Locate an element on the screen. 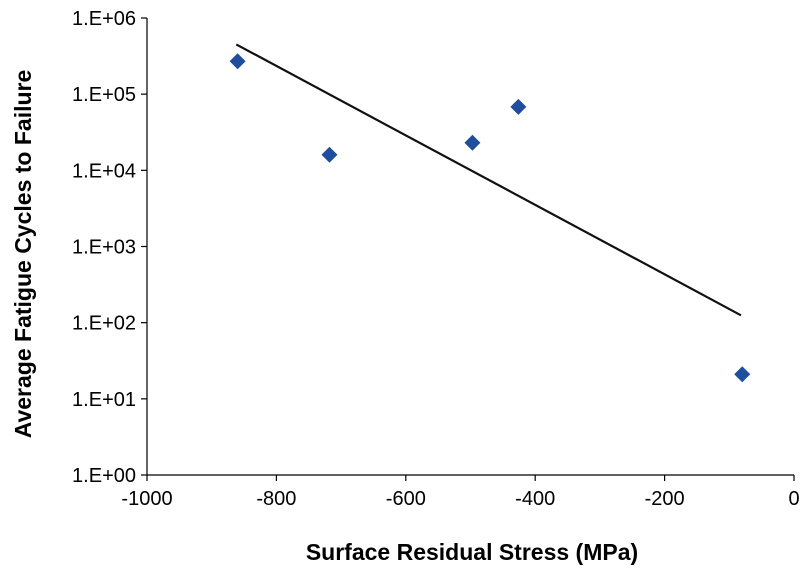 The height and width of the screenshot is (574, 802). y-axis-title: Average Fatigue Cycles to Failure is located at coordinates (23, 254).